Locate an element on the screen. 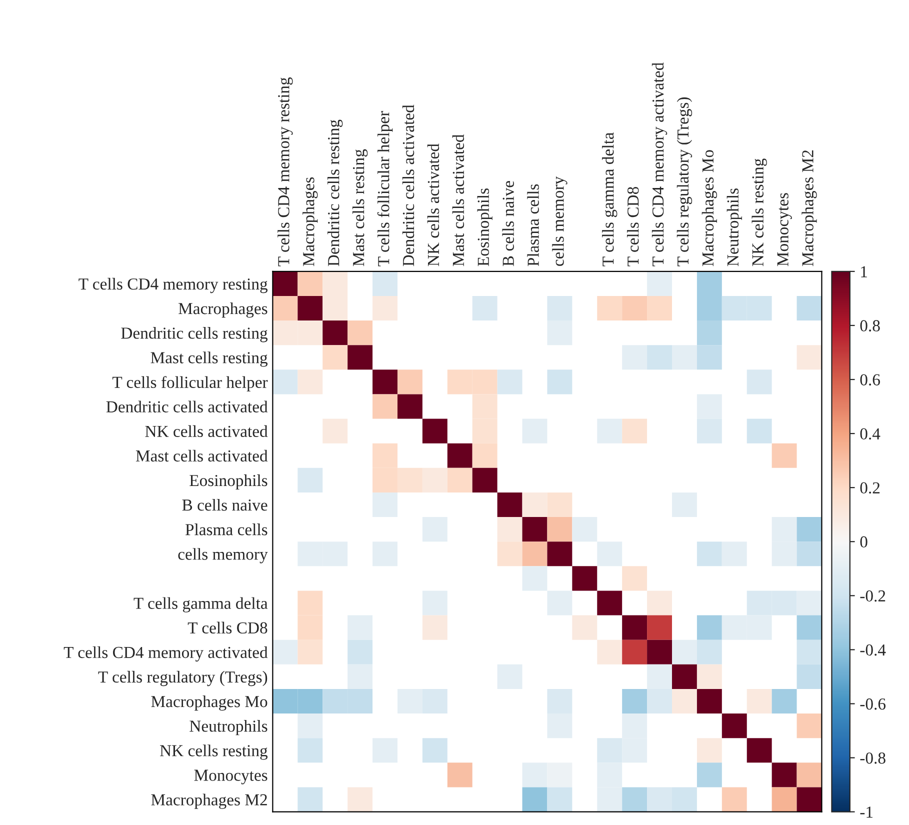  x-tick-label: Neutrophils is located at coordinates (734, 227).